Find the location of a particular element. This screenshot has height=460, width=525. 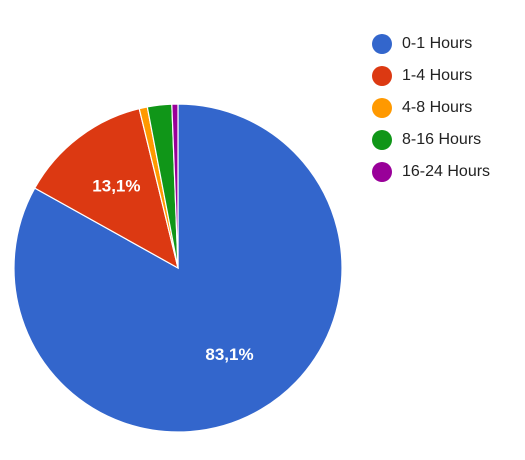

legend-label: 4-8 Hours is located at coordinates (437, 107).